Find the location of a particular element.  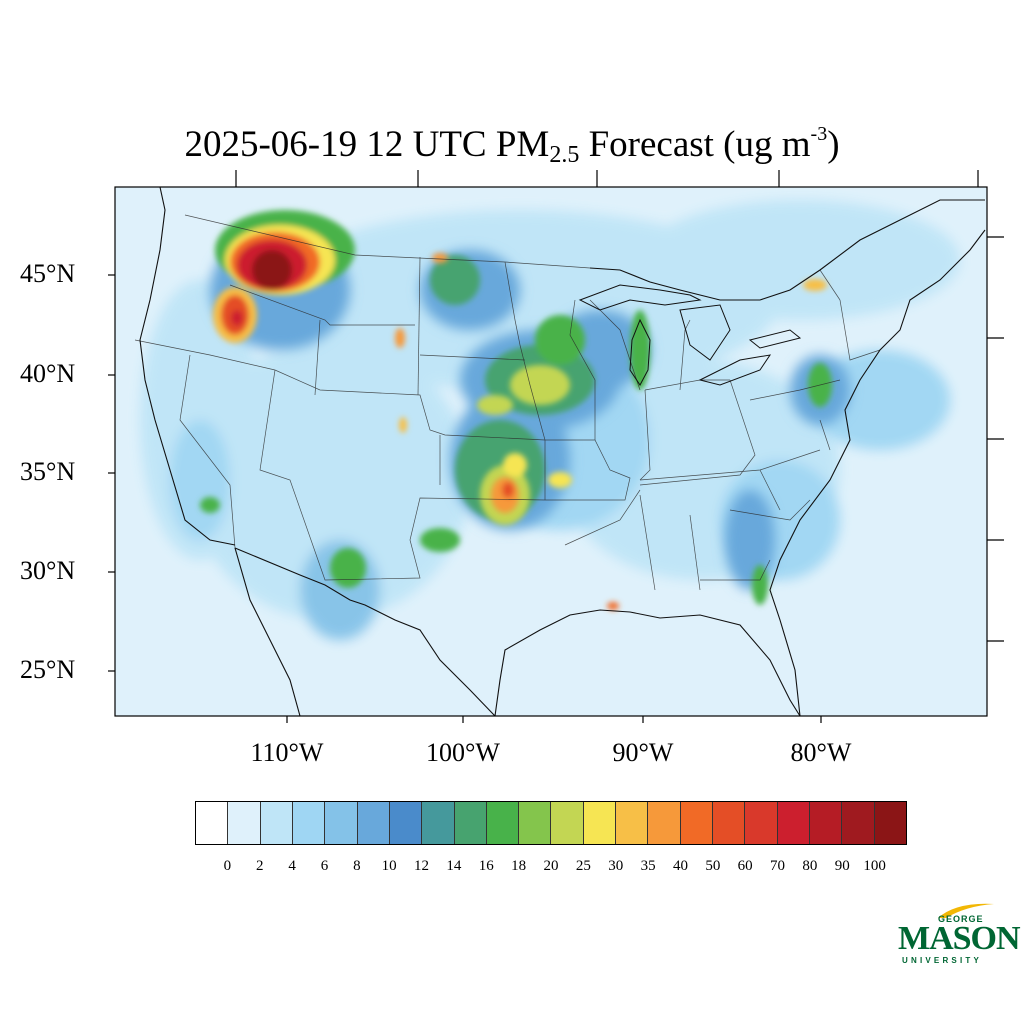

lat-label-30: 30°N is located at coordinates (48, 570).